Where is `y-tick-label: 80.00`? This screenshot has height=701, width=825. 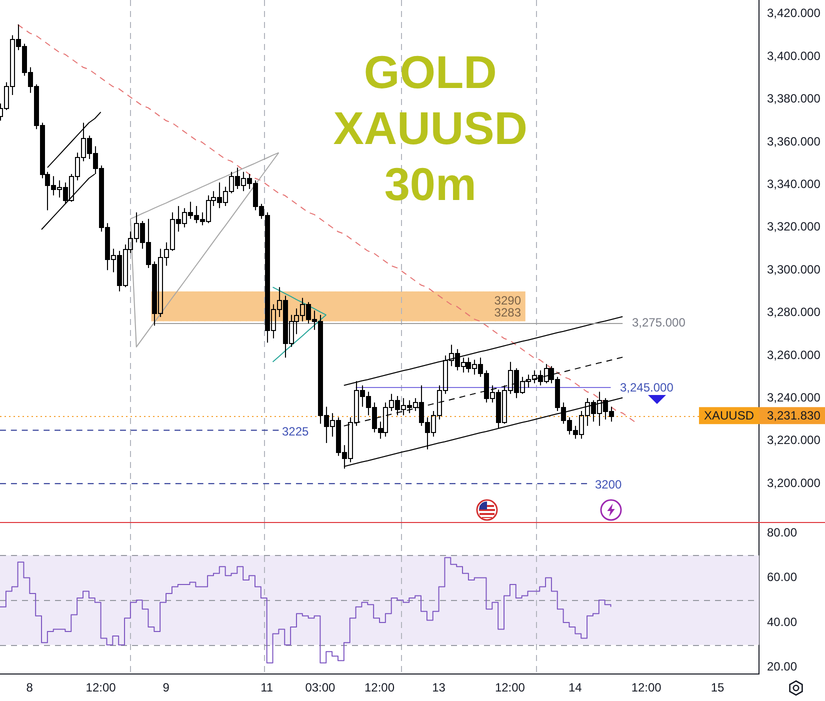 y-tick-label: 80.00 is located at coordinates (782, 532).